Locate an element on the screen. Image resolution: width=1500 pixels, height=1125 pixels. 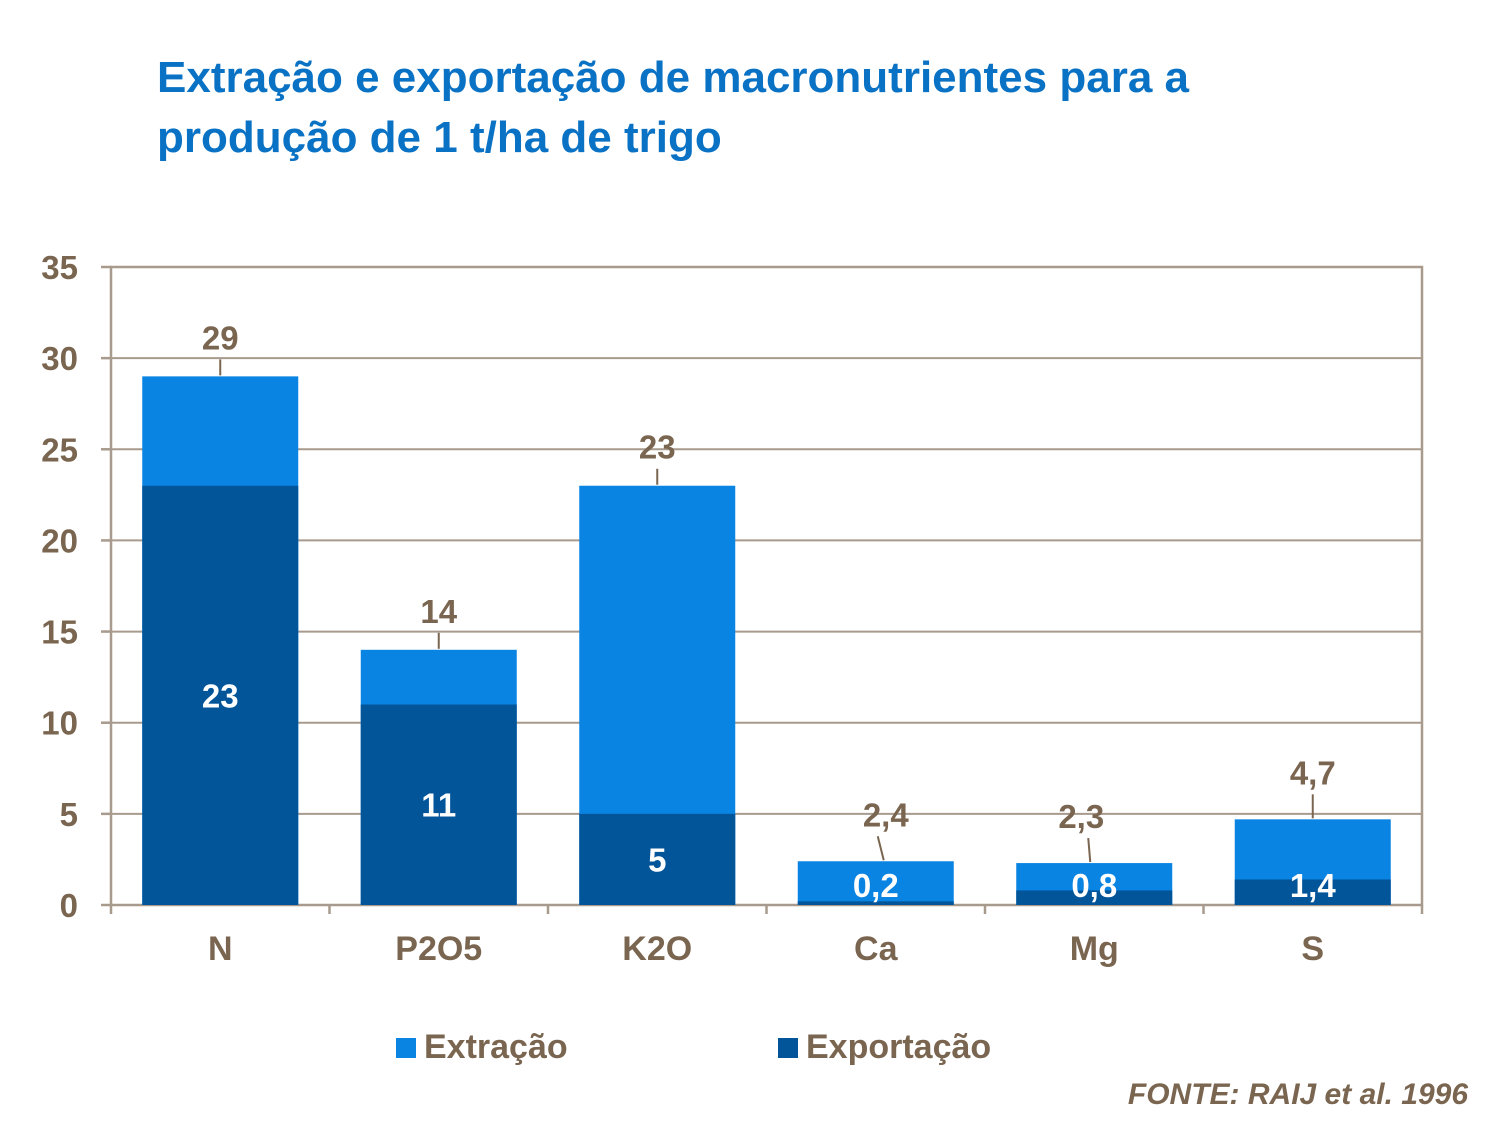
data-label-extracao: 2,3 is located at coordinates (1081, 816).